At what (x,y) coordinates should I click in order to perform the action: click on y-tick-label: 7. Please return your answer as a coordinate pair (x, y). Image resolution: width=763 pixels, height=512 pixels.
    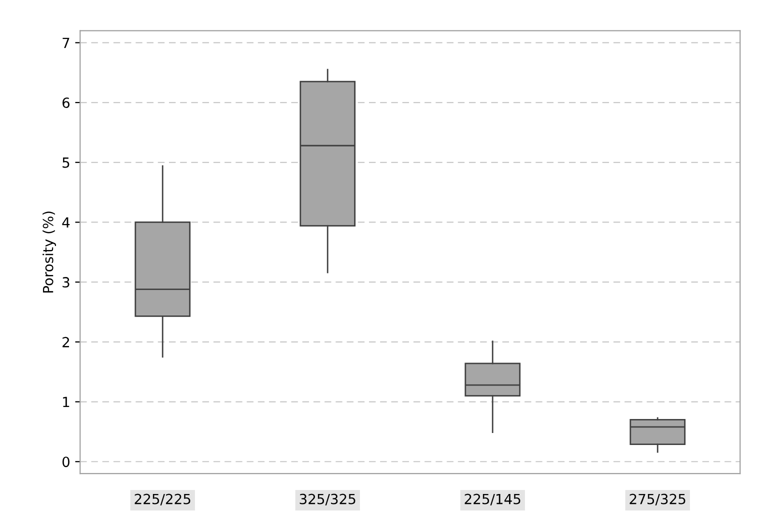
    Looking at the image, I should click on (66, 43).